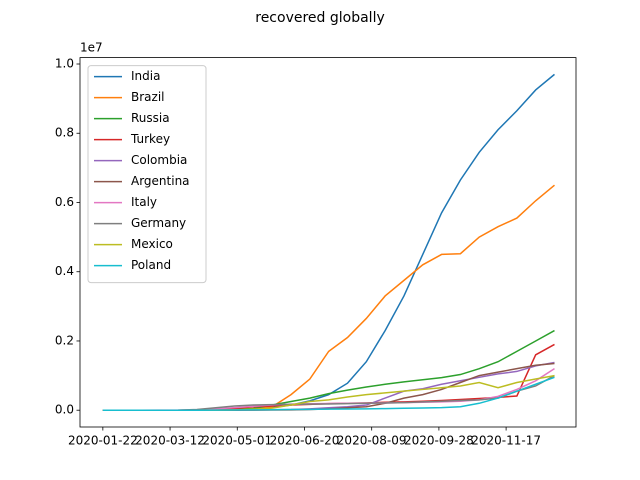 The height and width of the screenshot is (480, 640). What do you see at coordinates (158, 223) in the screenshot?
I see `legend-label: Germany` at bounding box center [158, 223].